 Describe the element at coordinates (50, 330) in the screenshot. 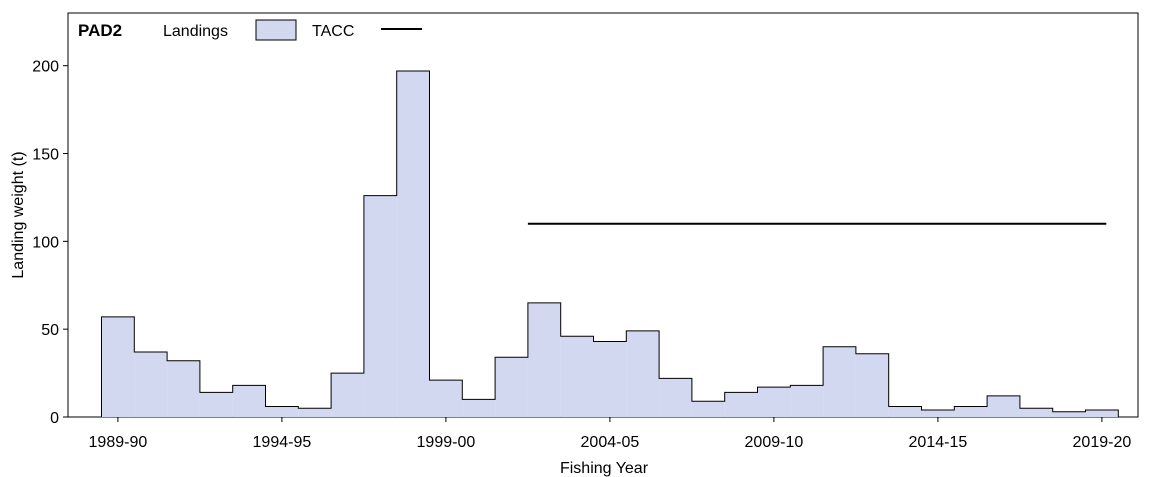

I see `y-tick-label: 50` at that location.